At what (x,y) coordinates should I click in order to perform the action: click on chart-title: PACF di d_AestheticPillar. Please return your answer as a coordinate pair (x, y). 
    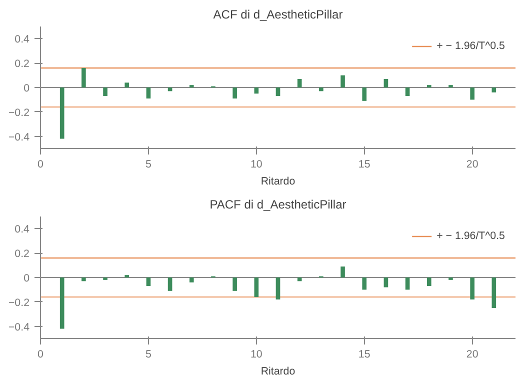
    Looking at the image, I should click on (278, 205).